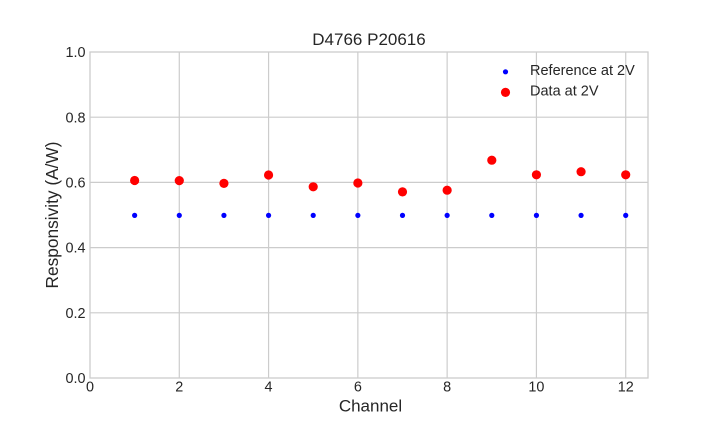 The width and height of the screenshot is (720, 432). Describe the element at coordinates (52, 215) in the screenshot. I see `svg-text: Responsivity (A/W)` at that location.